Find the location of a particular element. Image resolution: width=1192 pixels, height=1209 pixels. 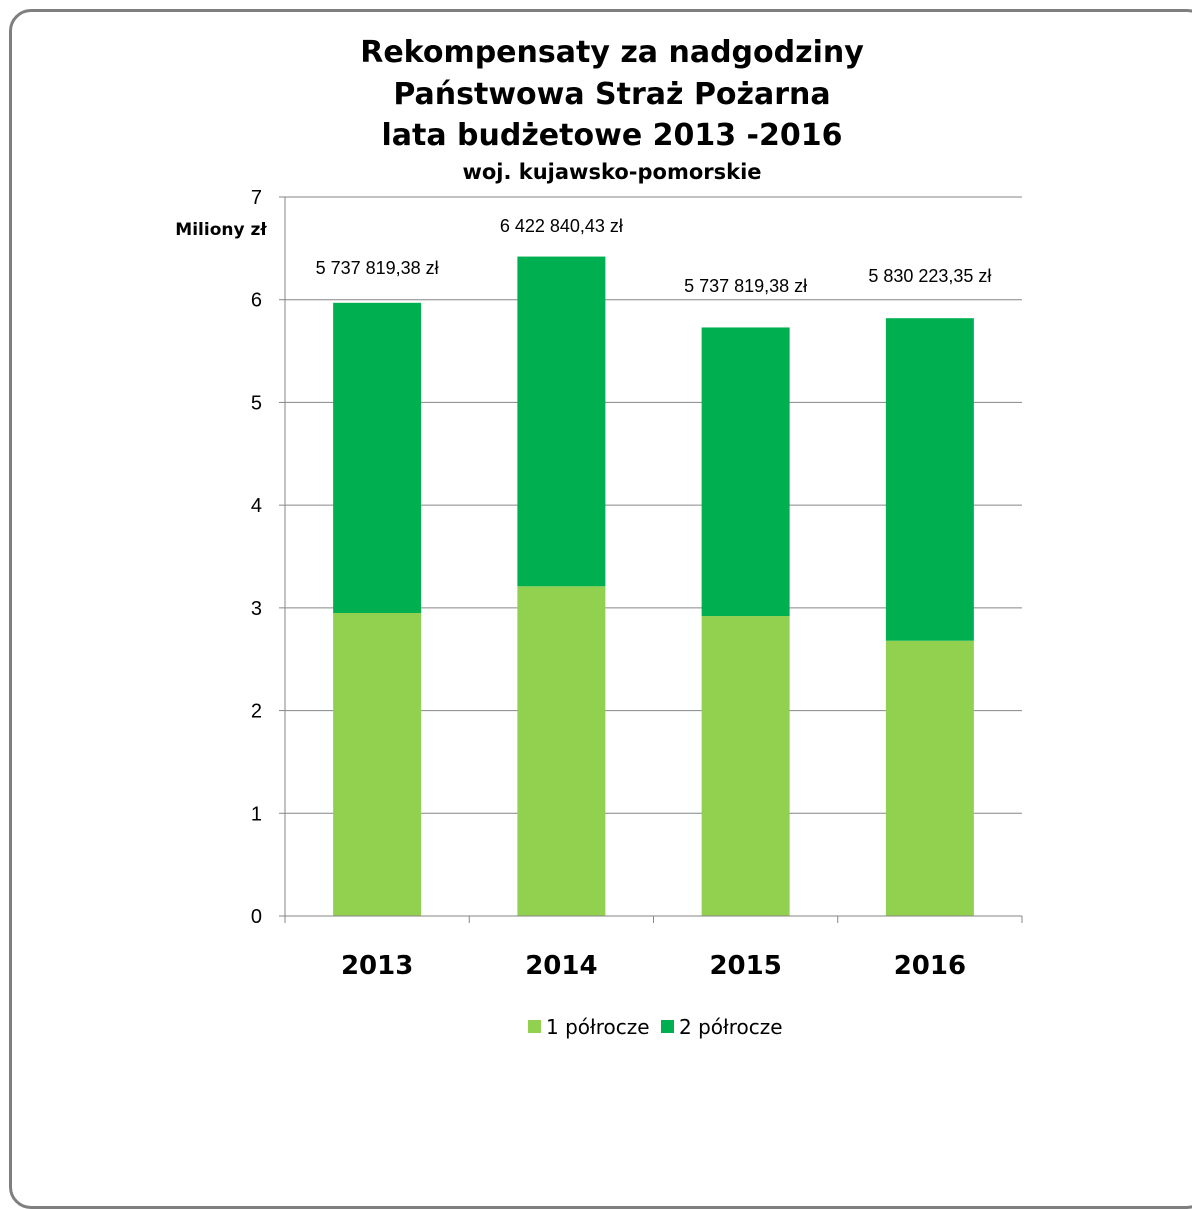

legend-label: 2 półrocze is located at coordinates (731, 1027).